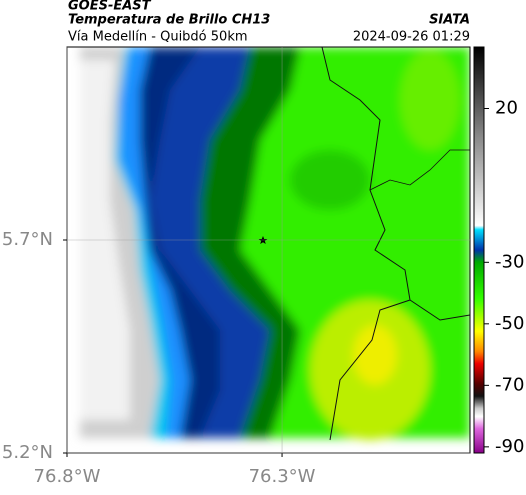 Image resolution: width=526 pixels, height=495 pixels. Describe the element at coordinates (506, 108) in the screenshot. I see `colorbar-tick-label: 20` at that location.